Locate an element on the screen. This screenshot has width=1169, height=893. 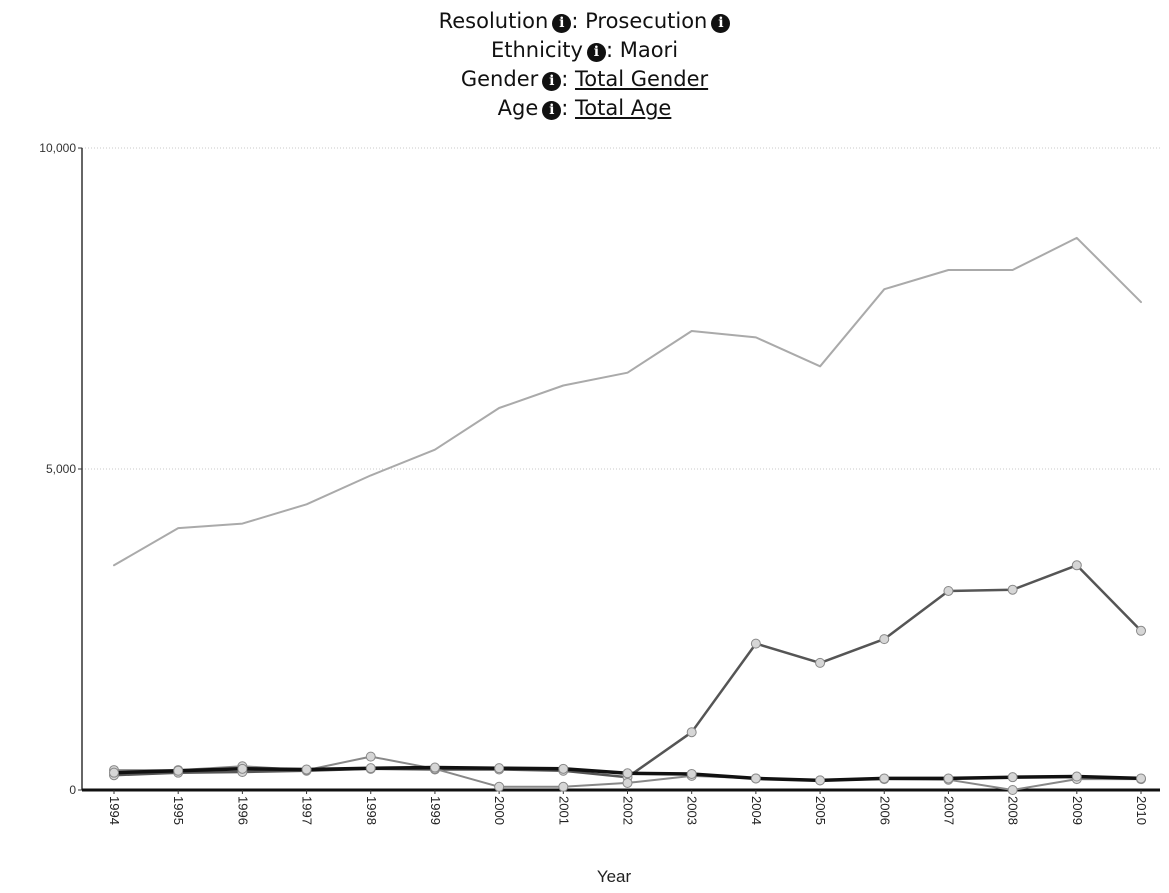
age-value-link: Total Age is located at coordinates (623, 108).